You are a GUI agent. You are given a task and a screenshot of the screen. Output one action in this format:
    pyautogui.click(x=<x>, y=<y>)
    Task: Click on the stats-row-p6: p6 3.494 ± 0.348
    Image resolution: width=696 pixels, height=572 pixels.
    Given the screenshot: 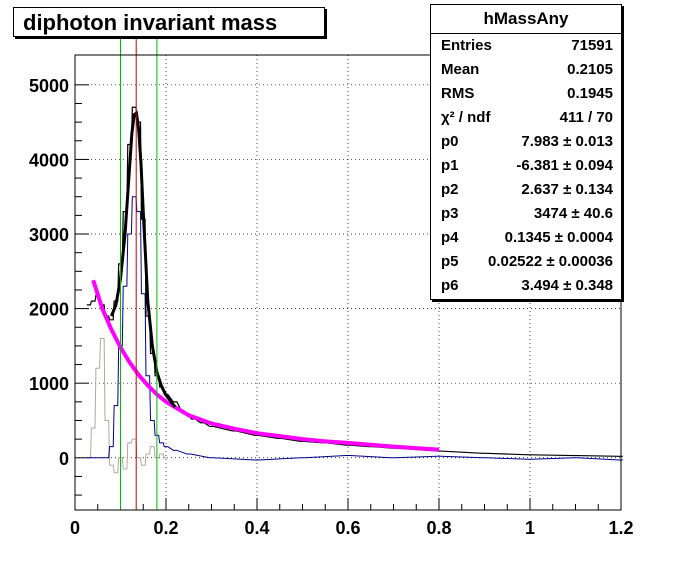 What is the action you would take?
    pyautogui.click(x=527, y=289)
    